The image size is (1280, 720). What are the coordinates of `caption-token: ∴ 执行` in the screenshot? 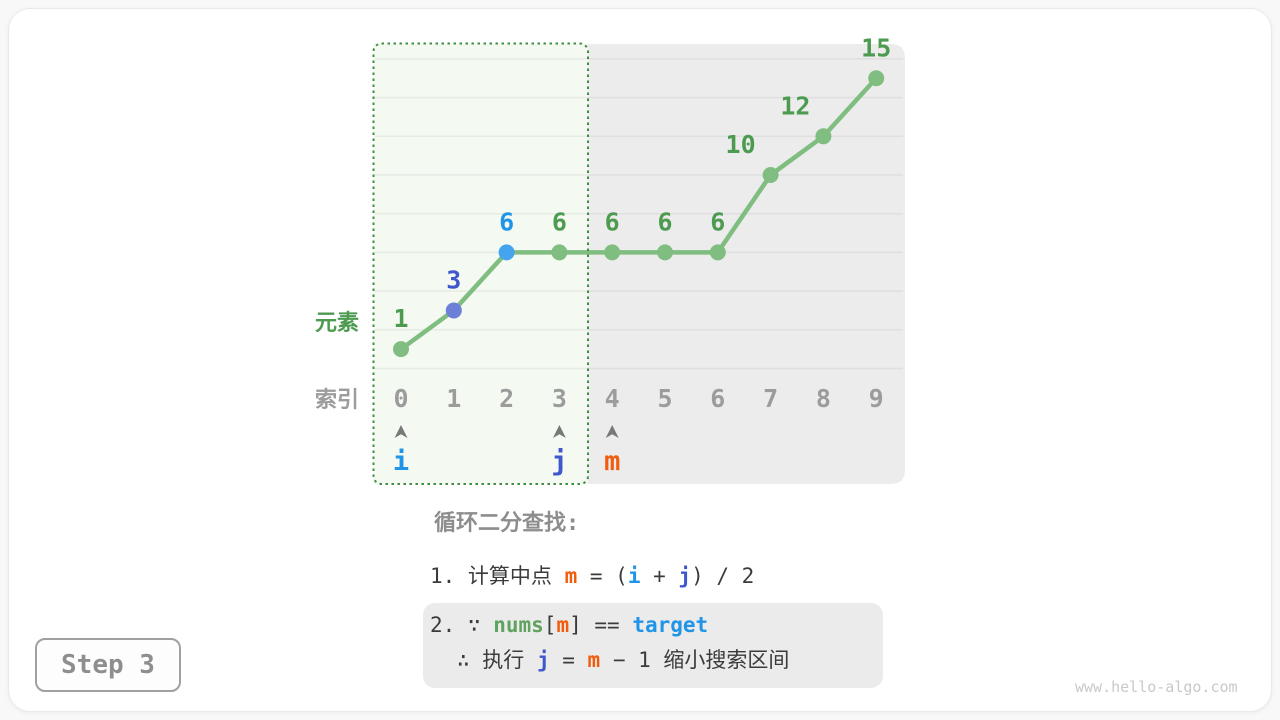 It's located at (497, 660).